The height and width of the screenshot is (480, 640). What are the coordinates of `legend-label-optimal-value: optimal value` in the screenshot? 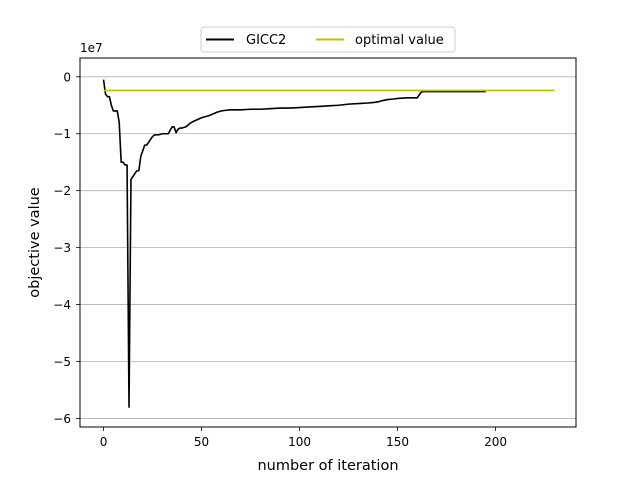 It's located at (399, 40).